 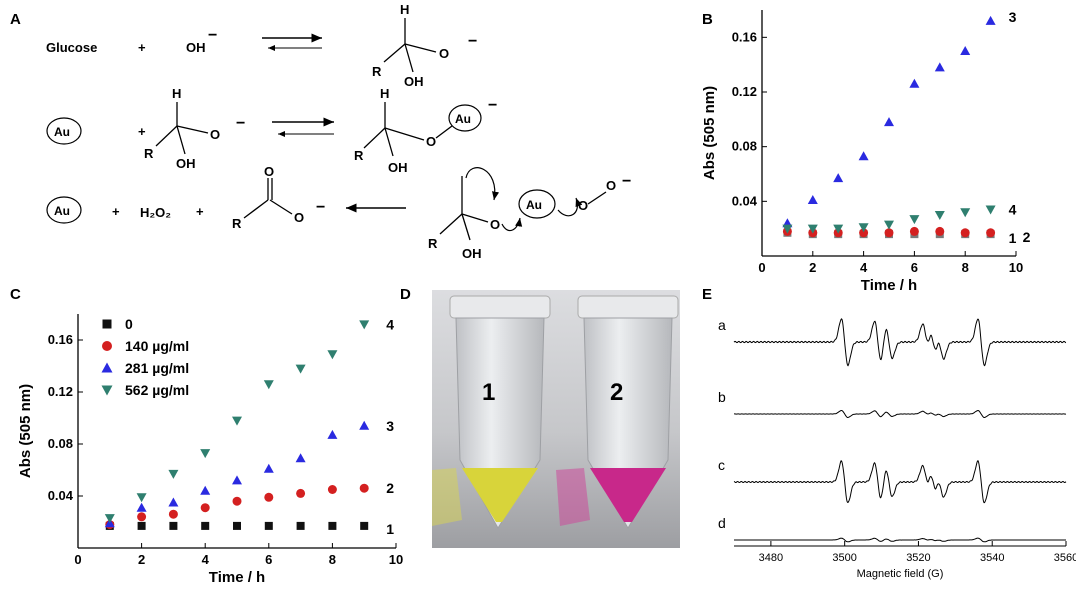 I want to click on glucose-label: Glucose, so click(x=71, y=47).